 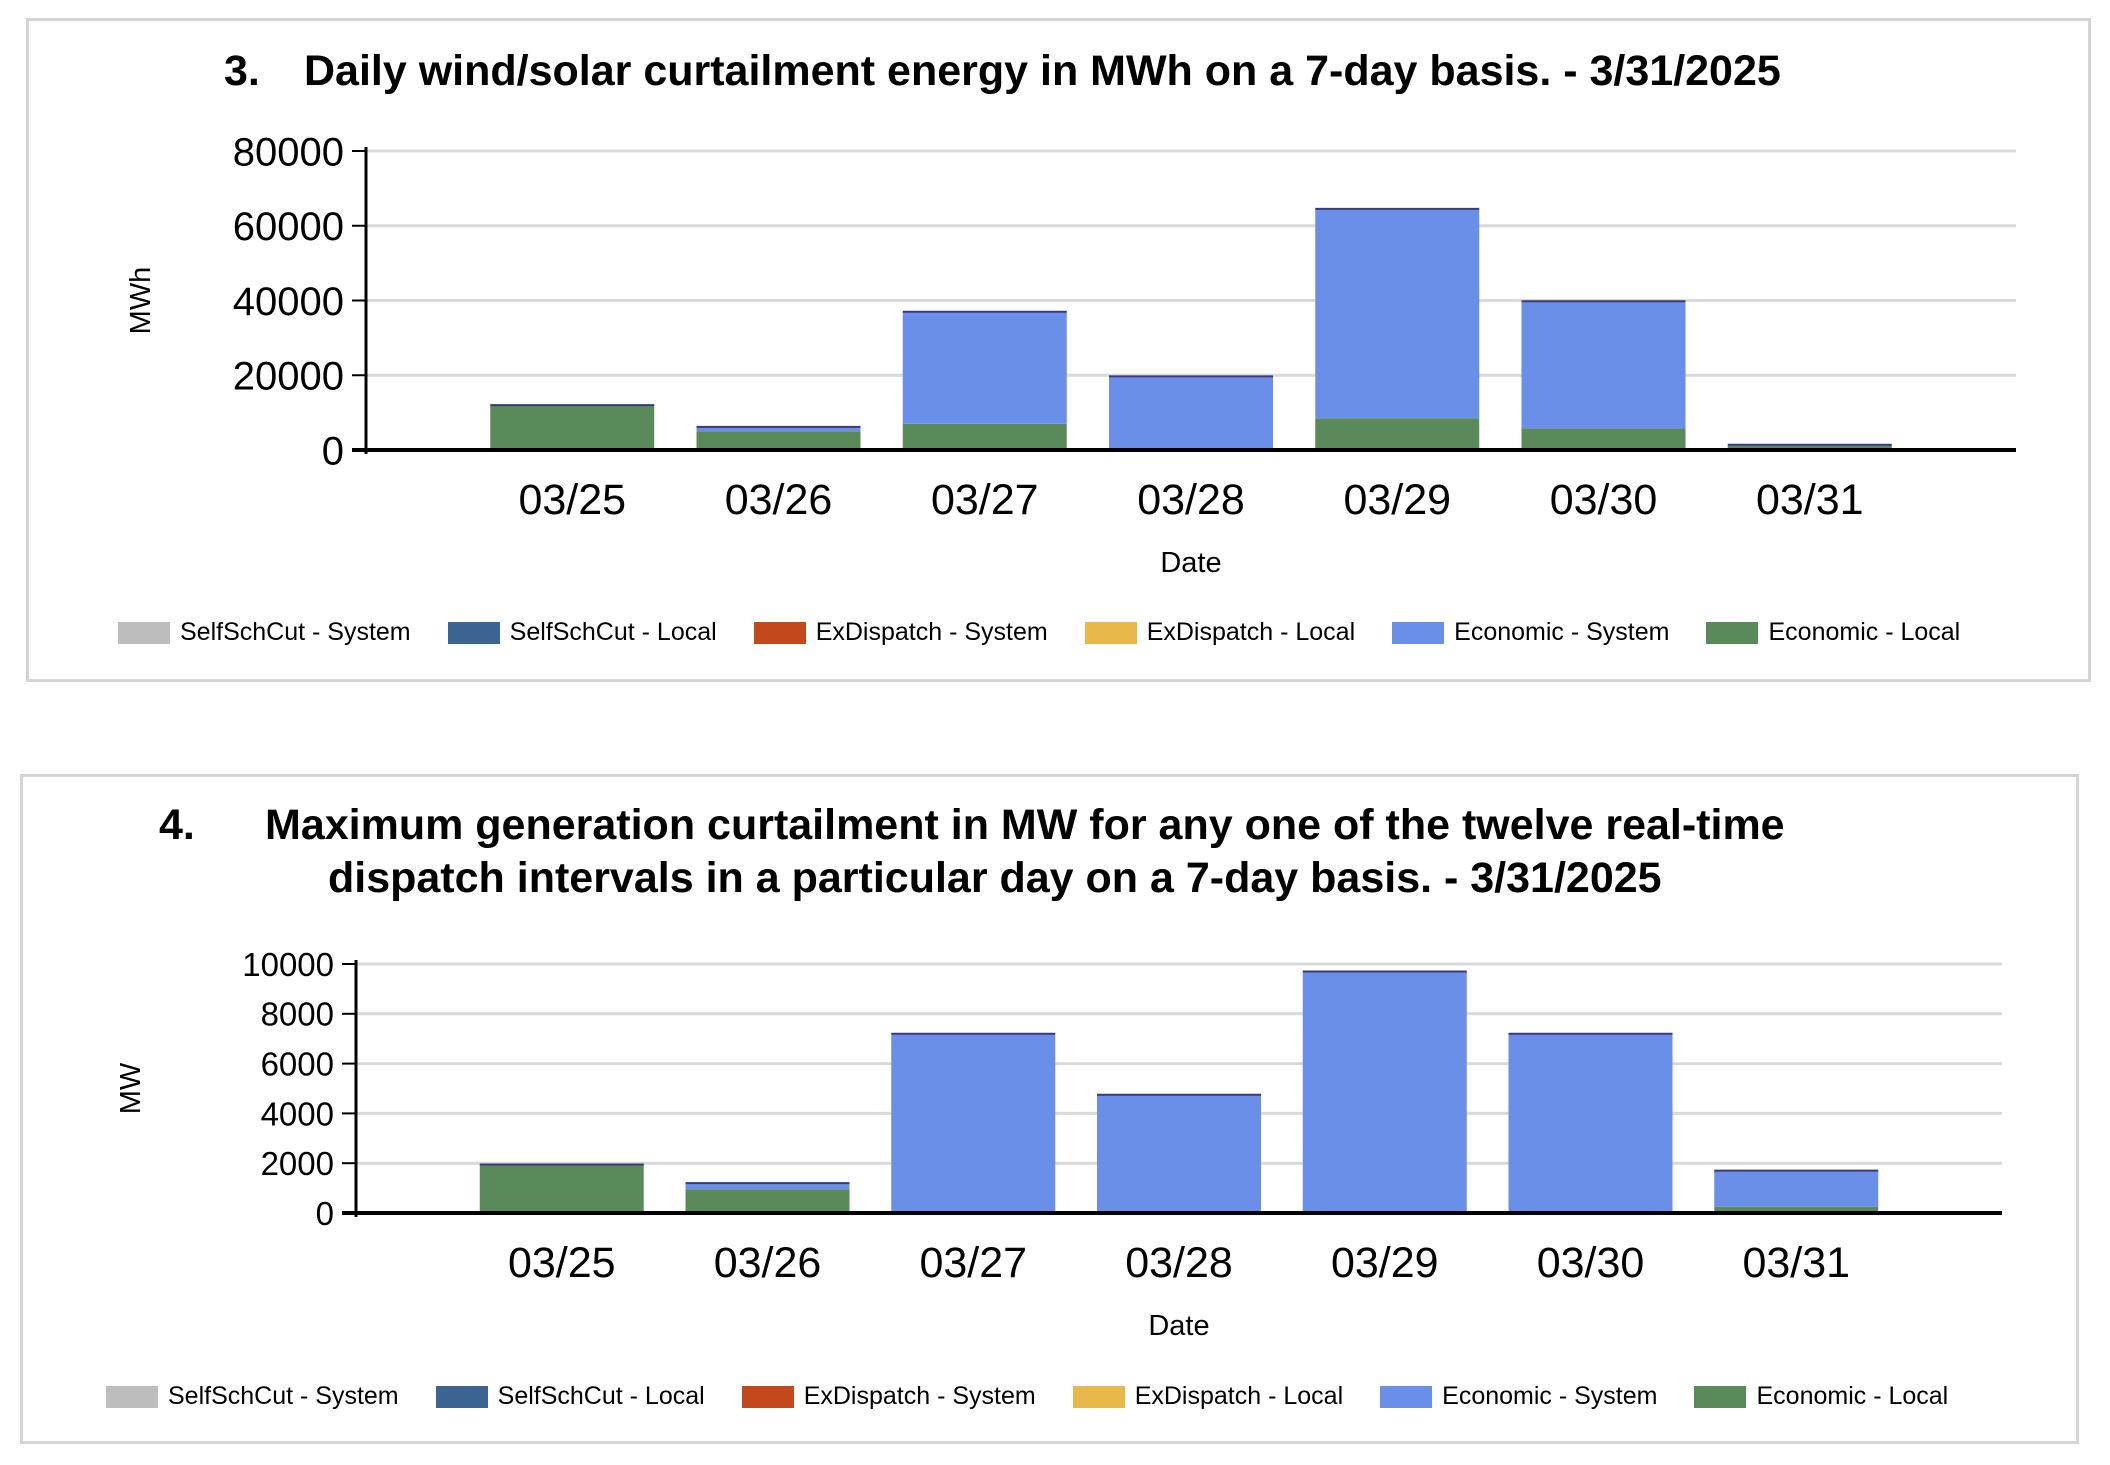 What do you see at coordinates (297, 1063) in the screenshot?
I see `y-tick-label: 6000` at bounding box center [297, 1063].